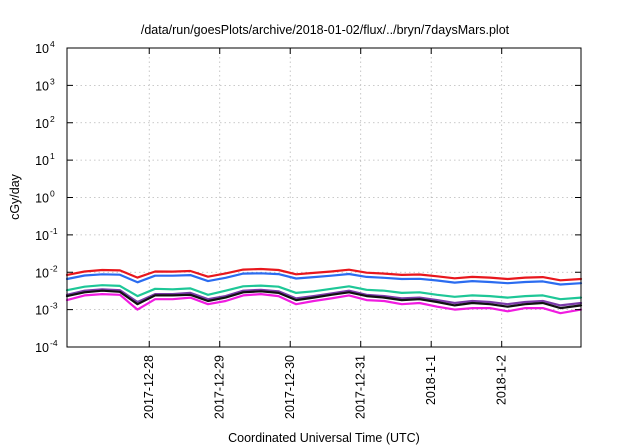  What do you see at coordinates (52, 194) in the screenshot?
I see `y-tick-exponent: 0` at bounding box center [52, 194].